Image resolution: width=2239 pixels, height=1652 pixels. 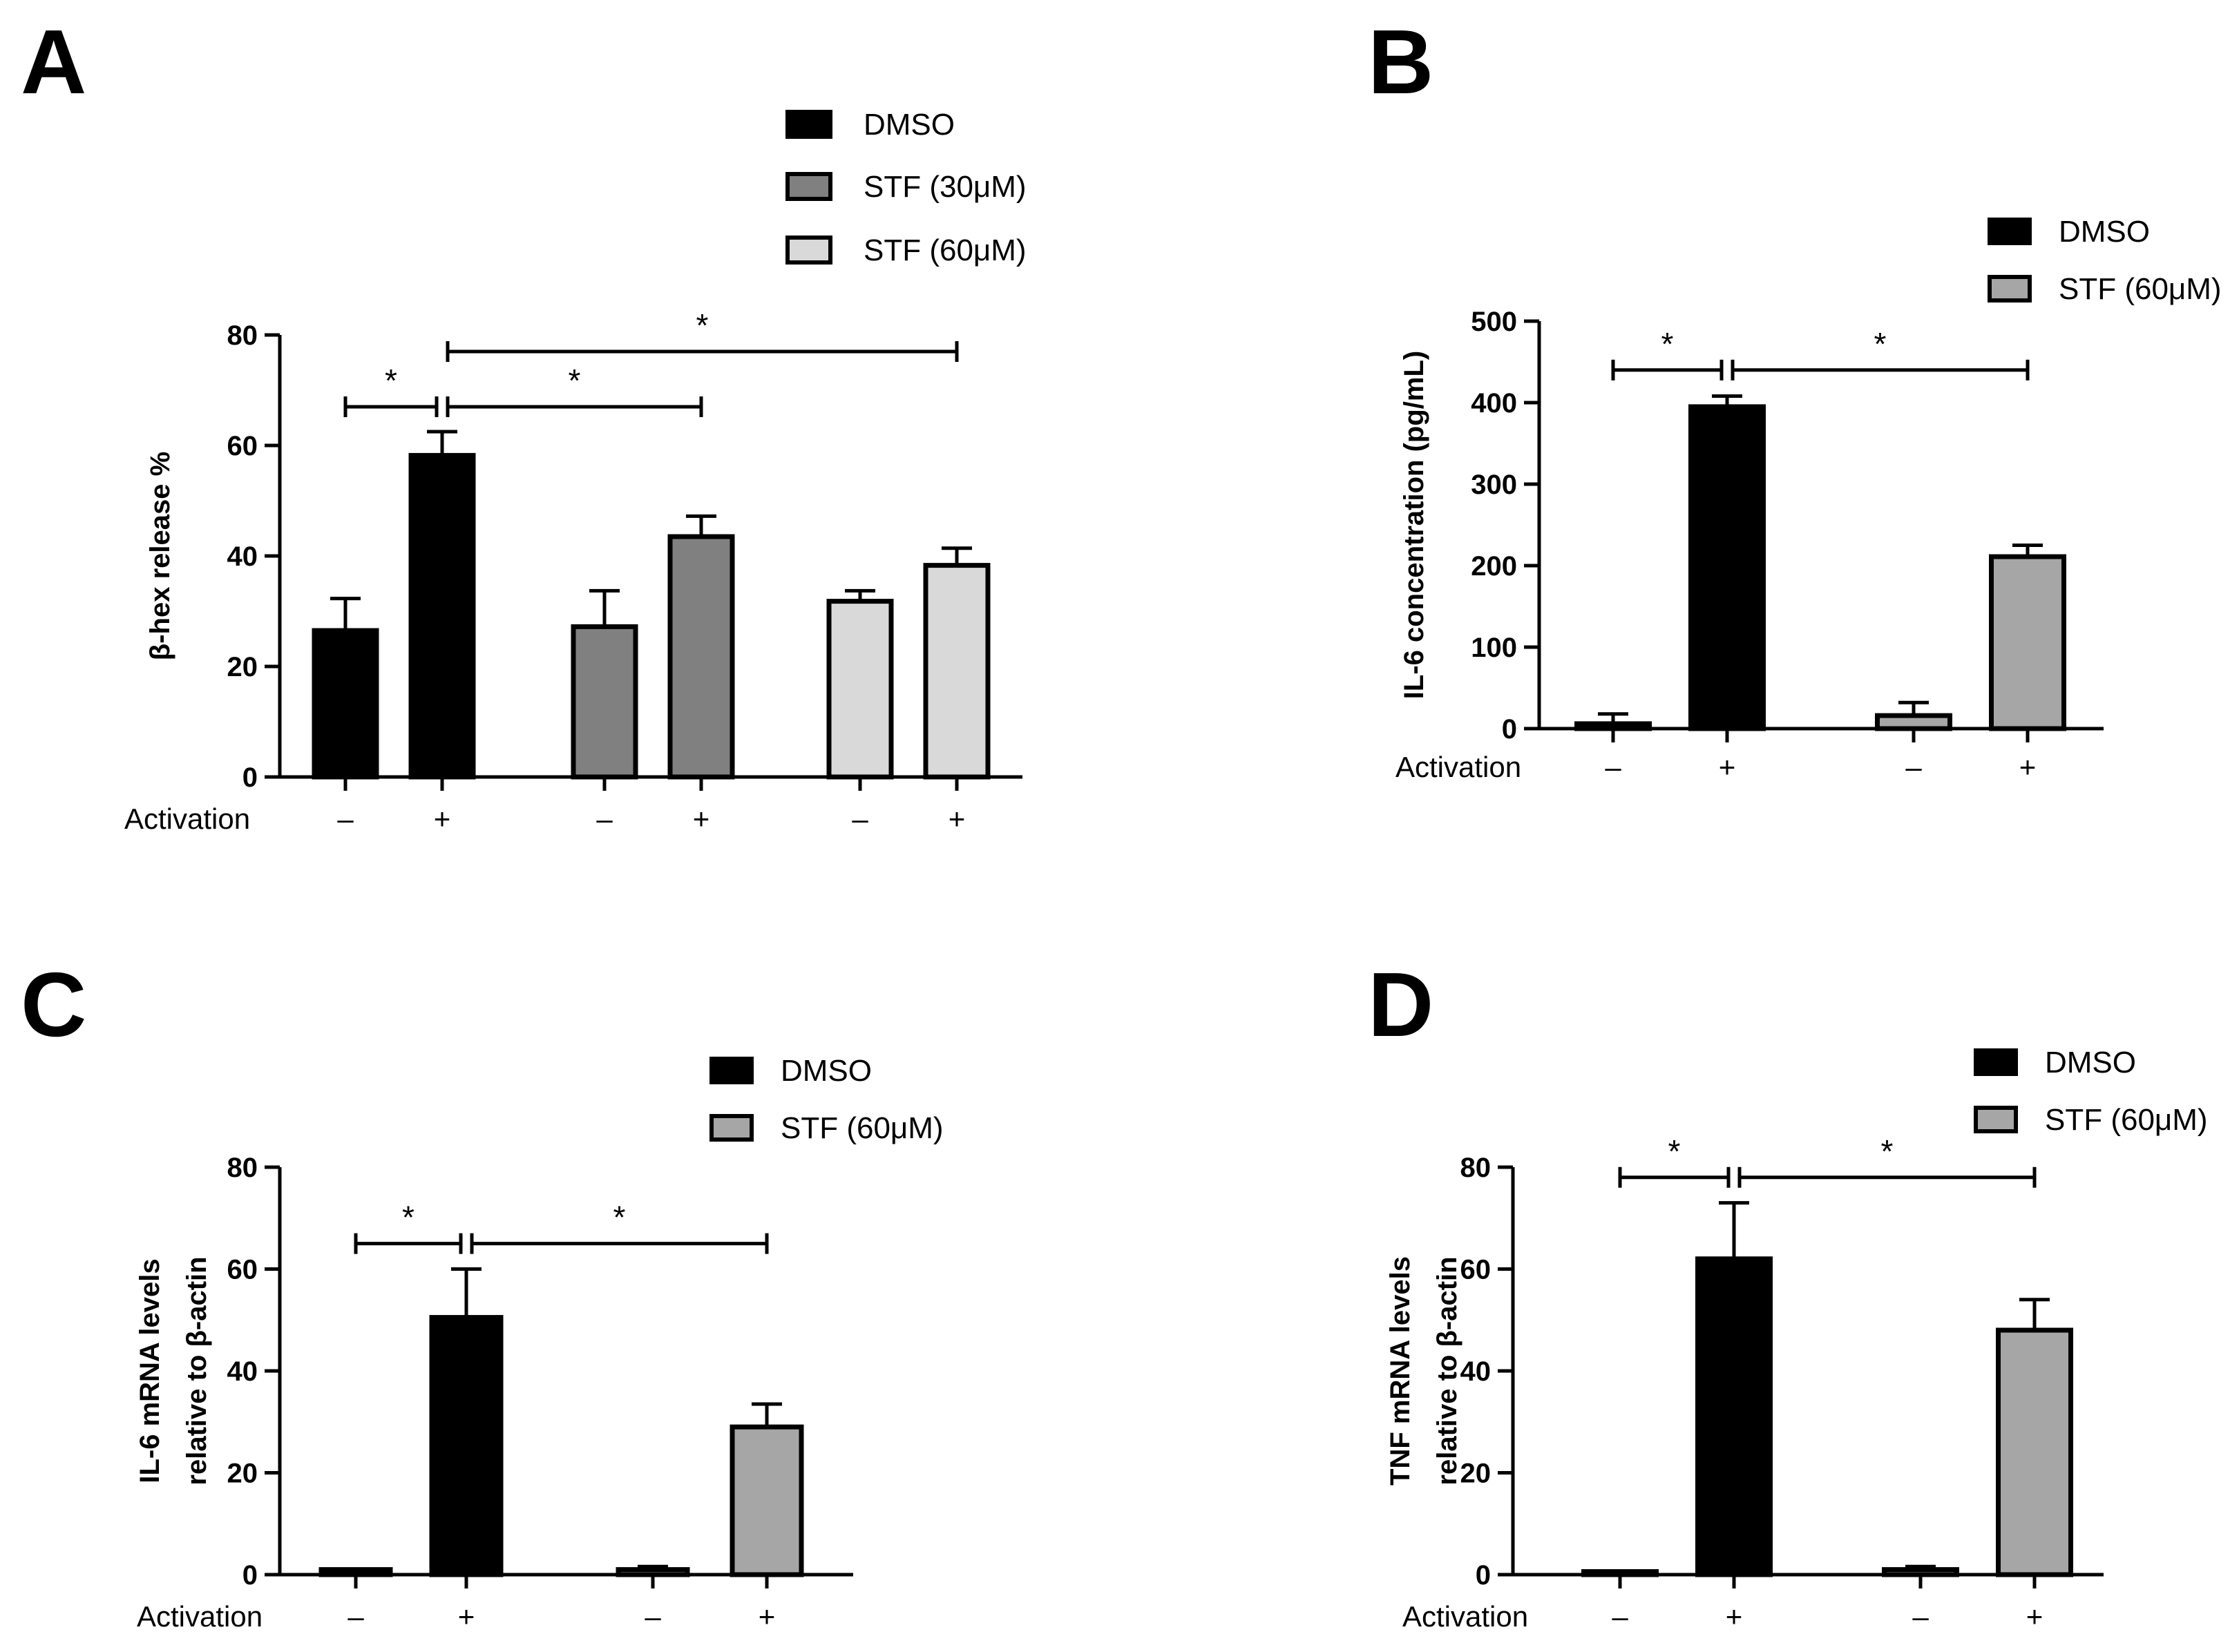 I want to click on y-axis-title: β-hex release %, so click(x=160, y=556).